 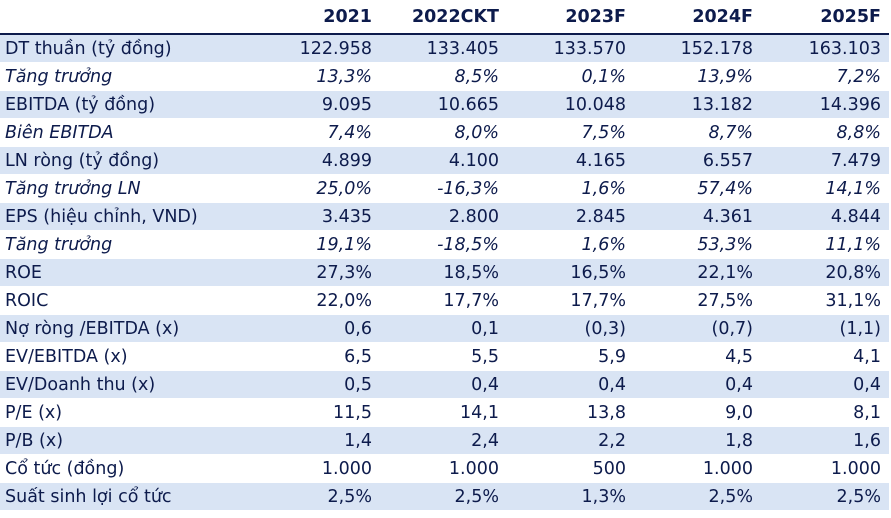 What do you see at coordinates (697, 356) in the screenshot?
I see `row-value-2024f: 4,5` at bounding box center [697, 356].